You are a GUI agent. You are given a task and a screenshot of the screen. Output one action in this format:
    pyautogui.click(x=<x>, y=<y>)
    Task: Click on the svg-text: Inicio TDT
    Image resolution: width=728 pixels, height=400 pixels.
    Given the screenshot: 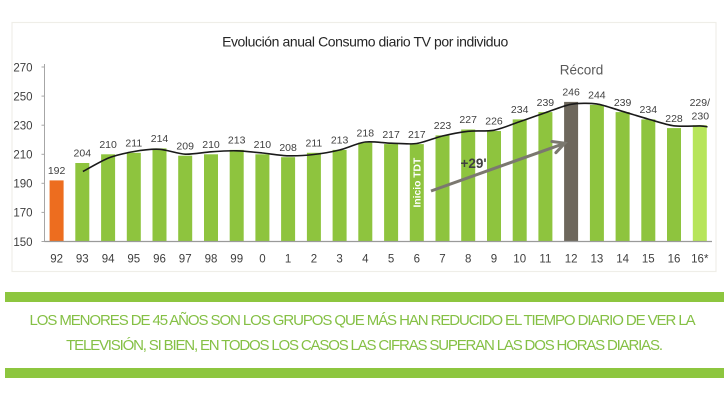 What is the action you would take?
    pyautogui.click(x=418, y=182)
    